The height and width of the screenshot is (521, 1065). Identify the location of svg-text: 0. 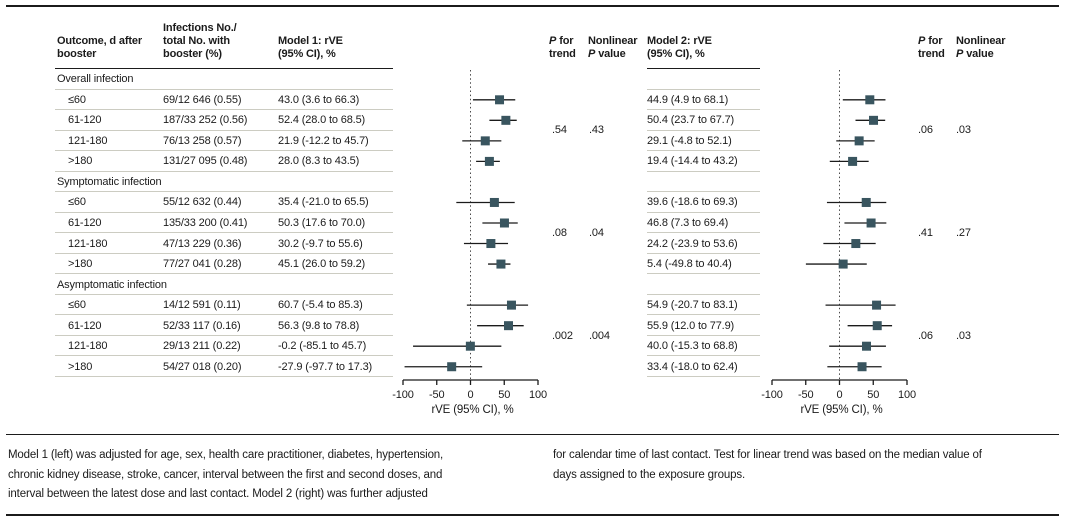
(840, 395).